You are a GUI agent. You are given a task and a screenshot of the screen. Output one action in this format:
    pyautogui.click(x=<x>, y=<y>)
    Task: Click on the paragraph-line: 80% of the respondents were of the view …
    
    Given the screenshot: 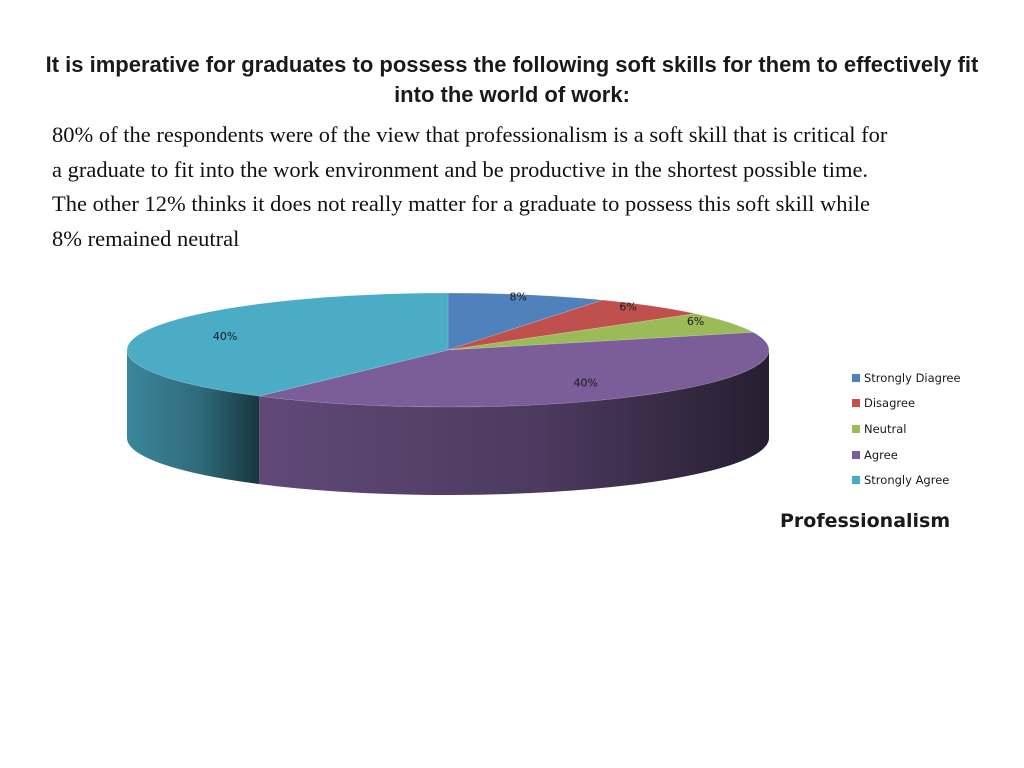 What is the action you would take?
    pyautogui.click(x=470, y=134)
    